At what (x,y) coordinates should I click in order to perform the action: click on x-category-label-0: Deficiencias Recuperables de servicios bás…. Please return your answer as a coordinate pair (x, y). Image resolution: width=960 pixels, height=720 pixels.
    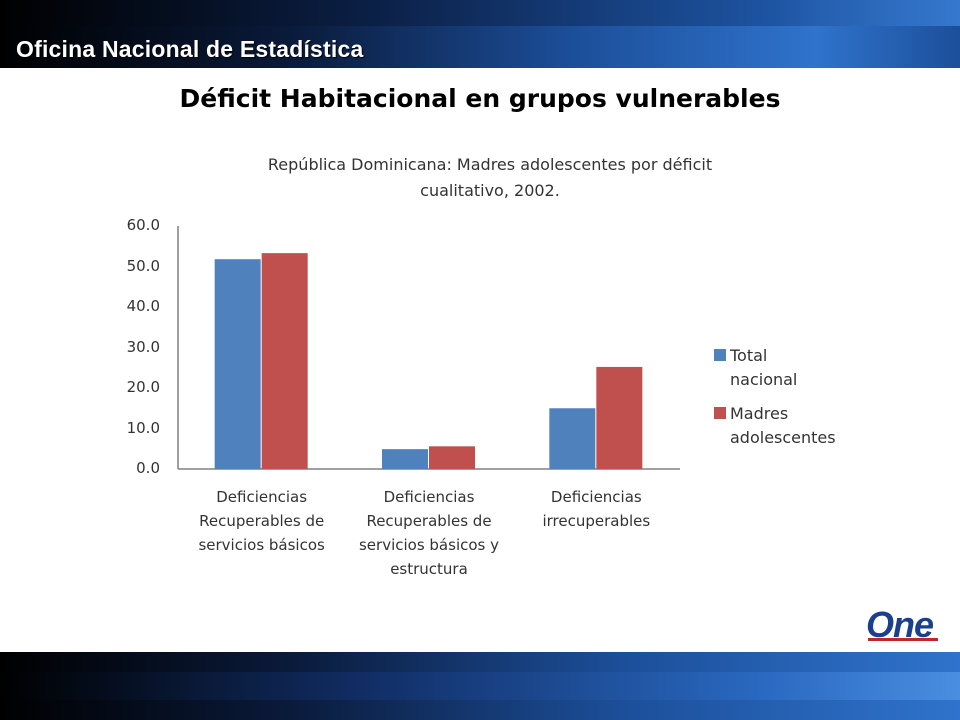
    Looking at the image, I should click on (262, 521).